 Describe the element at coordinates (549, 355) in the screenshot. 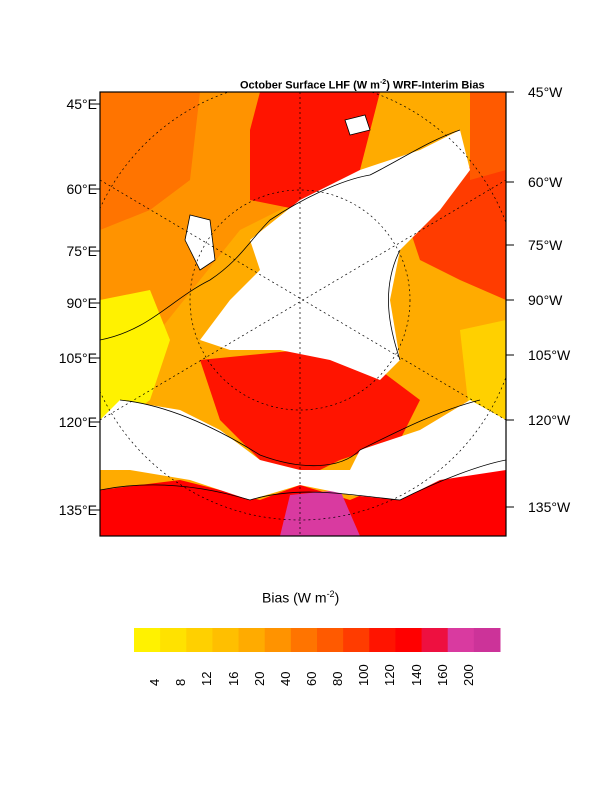

I see `lon-label-right: 105°W` at that location.